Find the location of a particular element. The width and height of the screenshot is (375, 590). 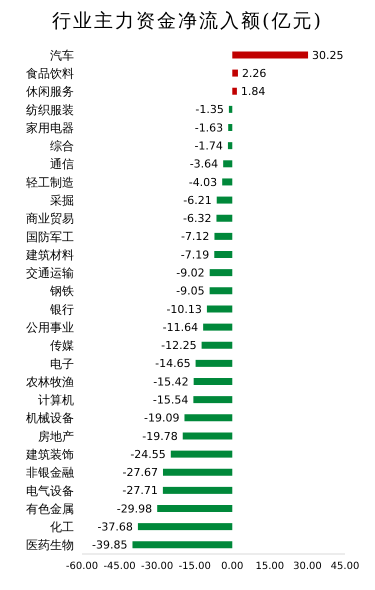

y-tick-label: 采掘 is located at coordinates (62, 200).